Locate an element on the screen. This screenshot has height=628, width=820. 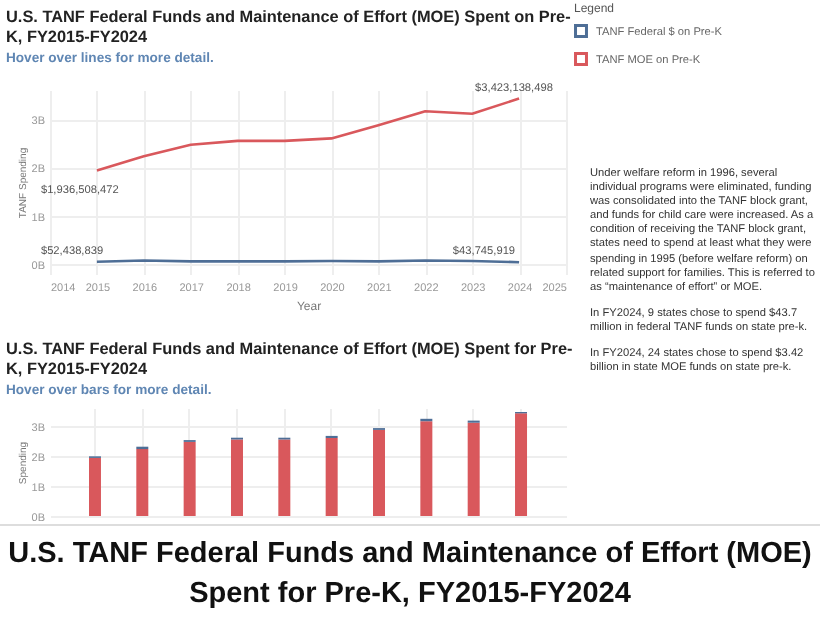
text: U.S. TANF Federal Funds and Maintenance of Effort (MOE) Spent for Pre-K, FY2015-FY2024 is located at coordinates (410, 569).